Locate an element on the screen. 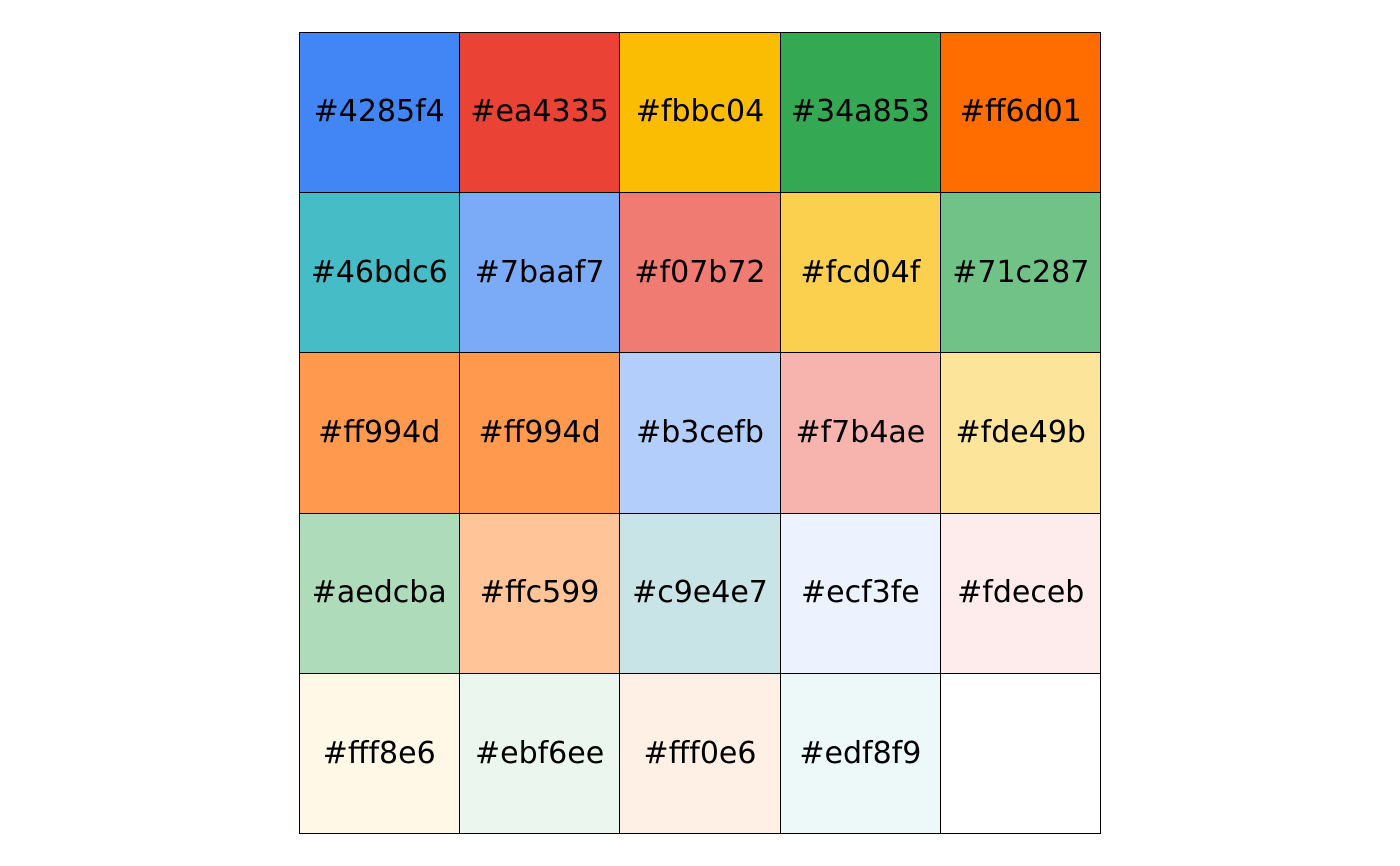  color-swatch: #4285f4 is located at coordinates (379, 112).